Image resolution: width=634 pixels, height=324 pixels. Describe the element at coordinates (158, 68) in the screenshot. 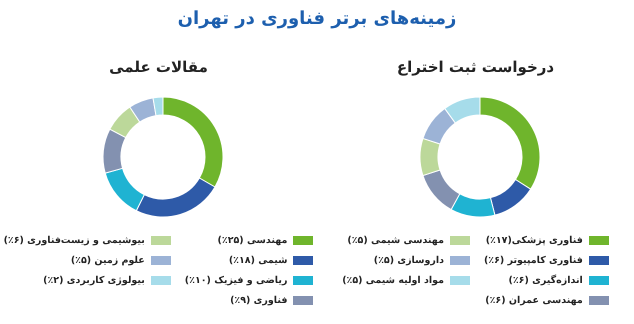

I see `chart-title: مقالات علمی` at that location.